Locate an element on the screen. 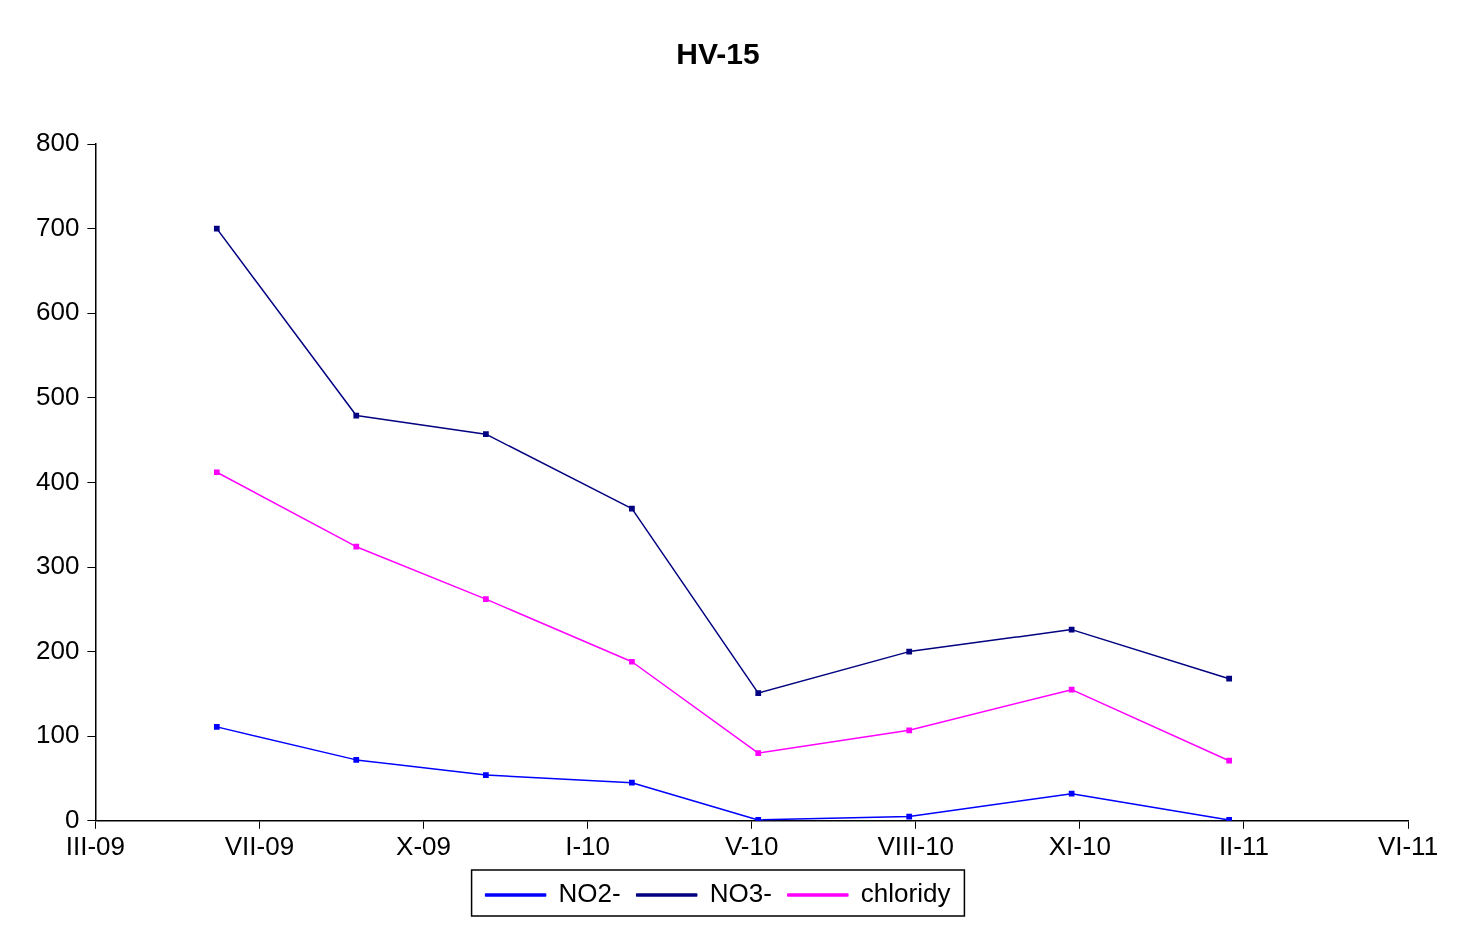  x-tick-label: X-09 is located at coordinates (423, 845).